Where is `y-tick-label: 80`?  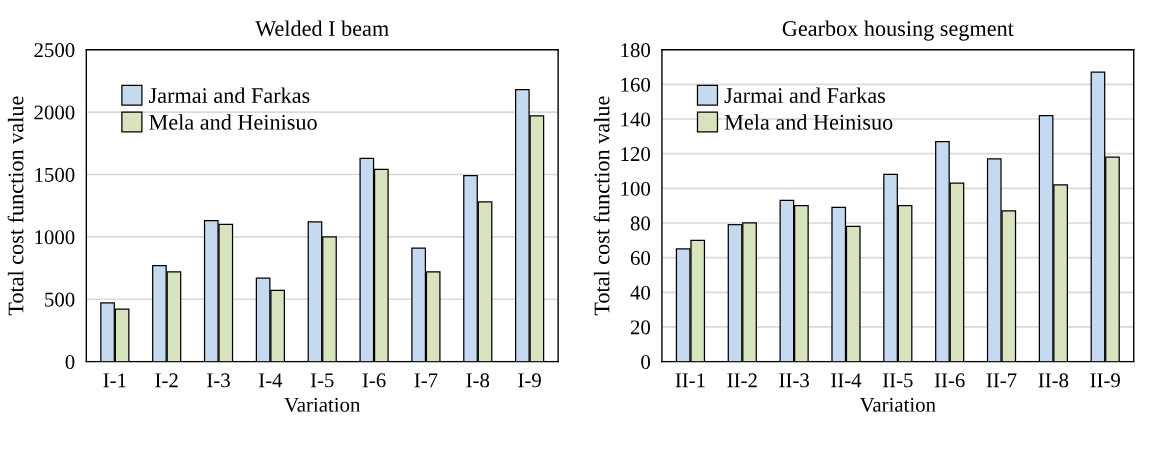 y-tick-label: 80 is located at coordinates (640, 223).